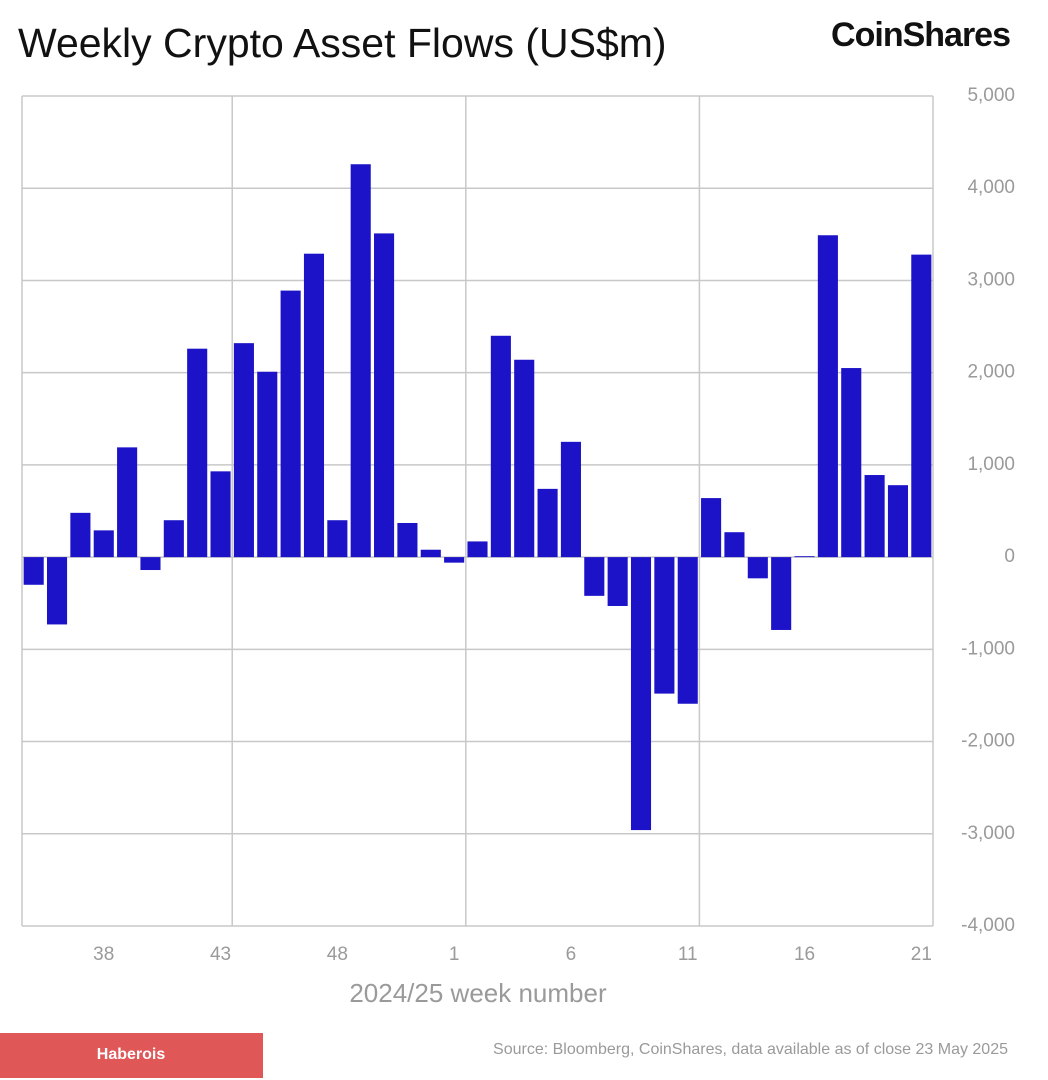 Image resolution: width=1048 pixels, height=1080 pixels. I want to click on watermark: Haberois, so click(131, 1054).